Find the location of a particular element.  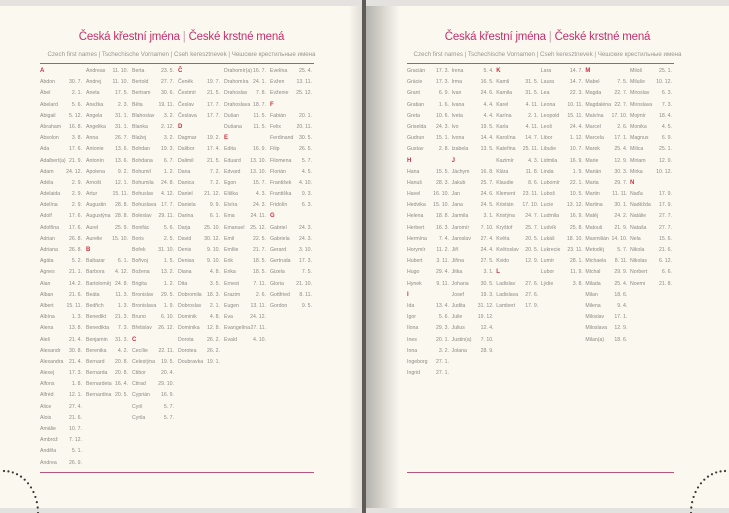

first-name: Marcela is located at coordinates (594, 138).